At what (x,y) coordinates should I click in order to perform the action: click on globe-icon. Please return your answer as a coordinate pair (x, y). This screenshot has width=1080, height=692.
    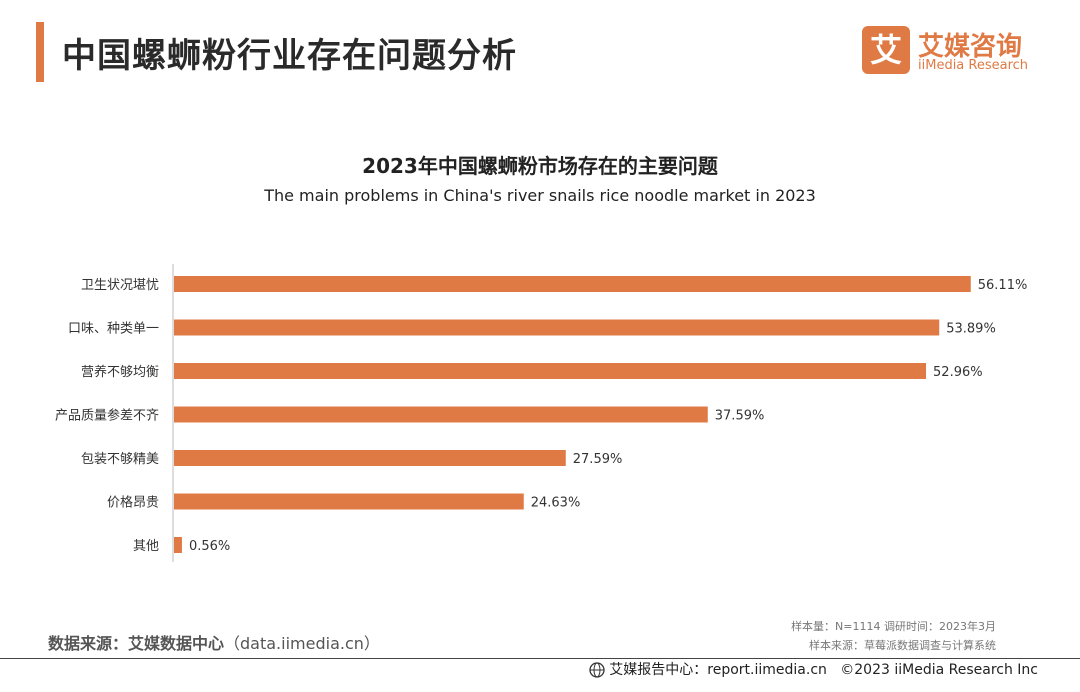
    Looking at the image, I should click on (597, 670).